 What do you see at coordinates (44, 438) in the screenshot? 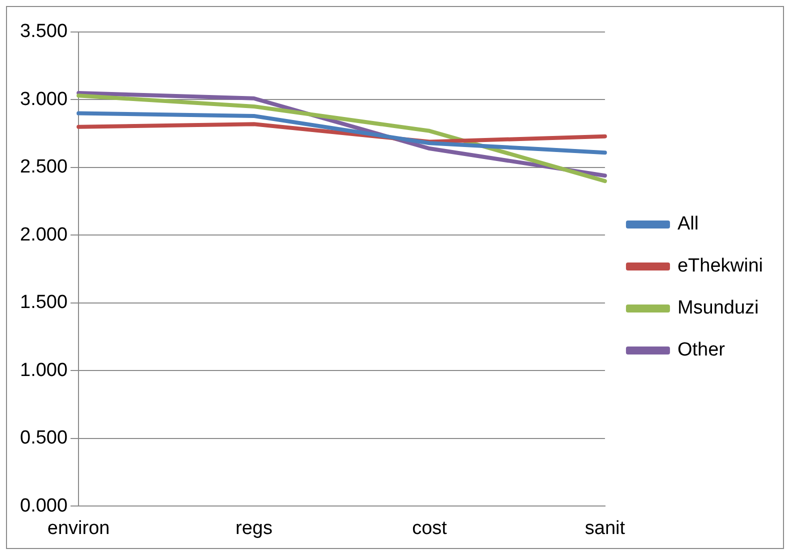
I see `y-tick-label: 0.500` at bounding box center [44, 438].